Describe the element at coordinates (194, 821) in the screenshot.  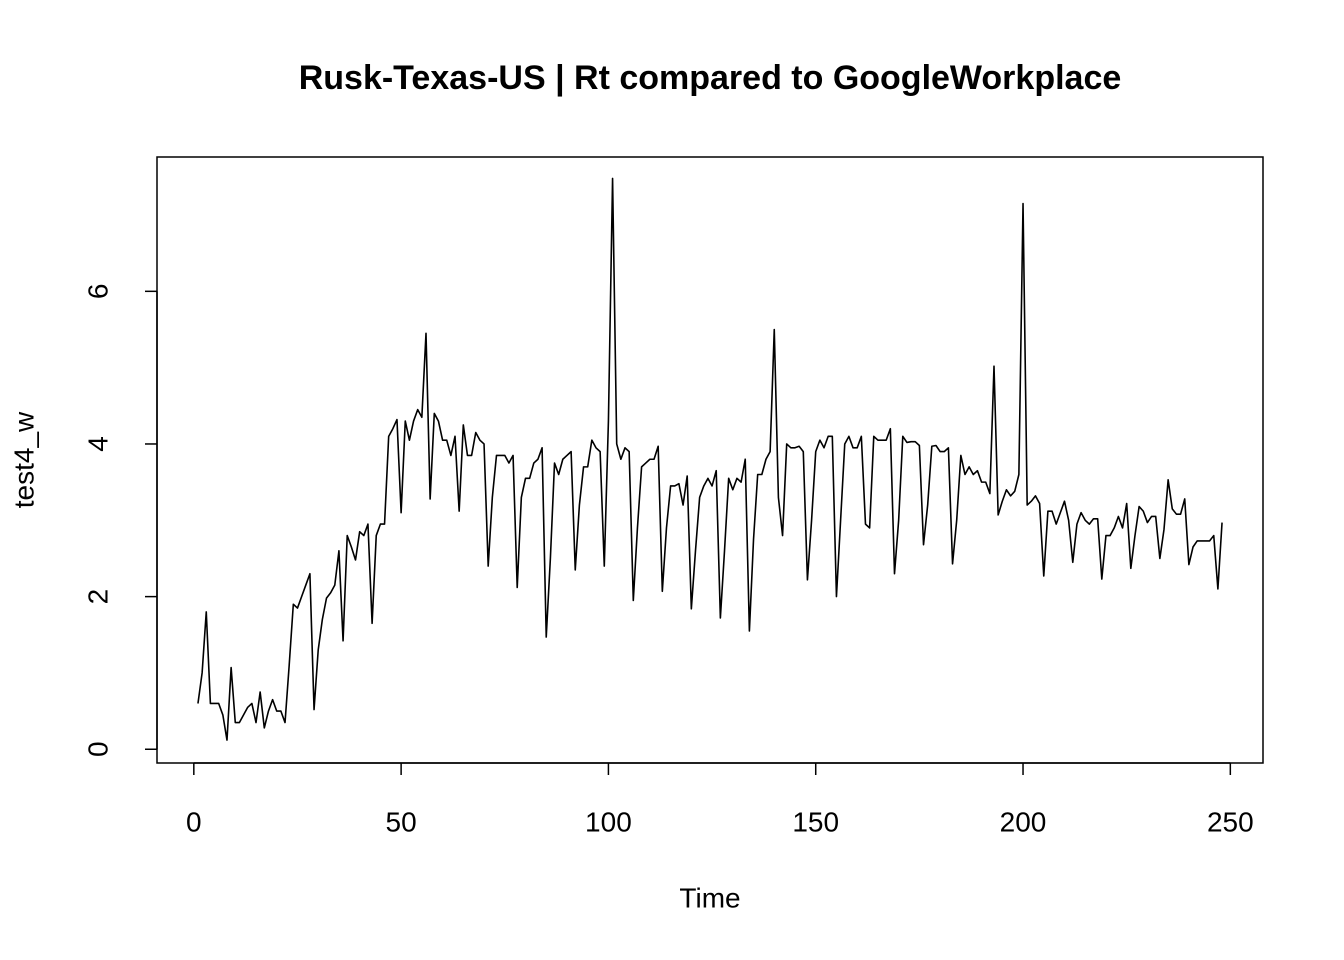
I see `x-tick-label: 0` at that location.